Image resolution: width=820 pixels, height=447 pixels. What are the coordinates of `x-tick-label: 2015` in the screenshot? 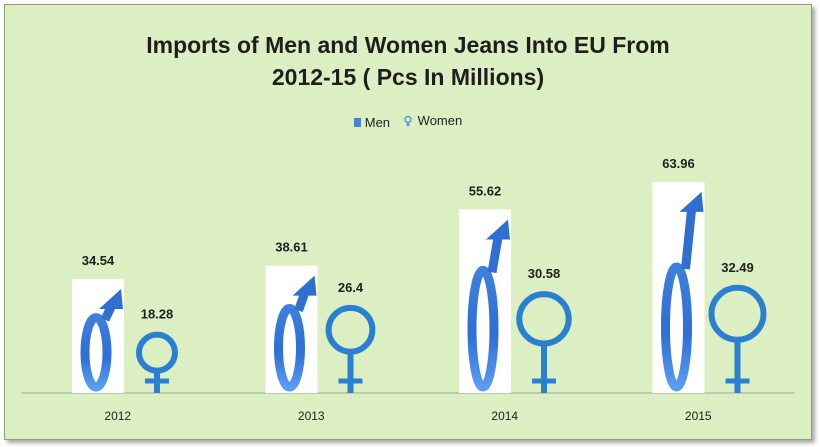 It's located at (698, 416).